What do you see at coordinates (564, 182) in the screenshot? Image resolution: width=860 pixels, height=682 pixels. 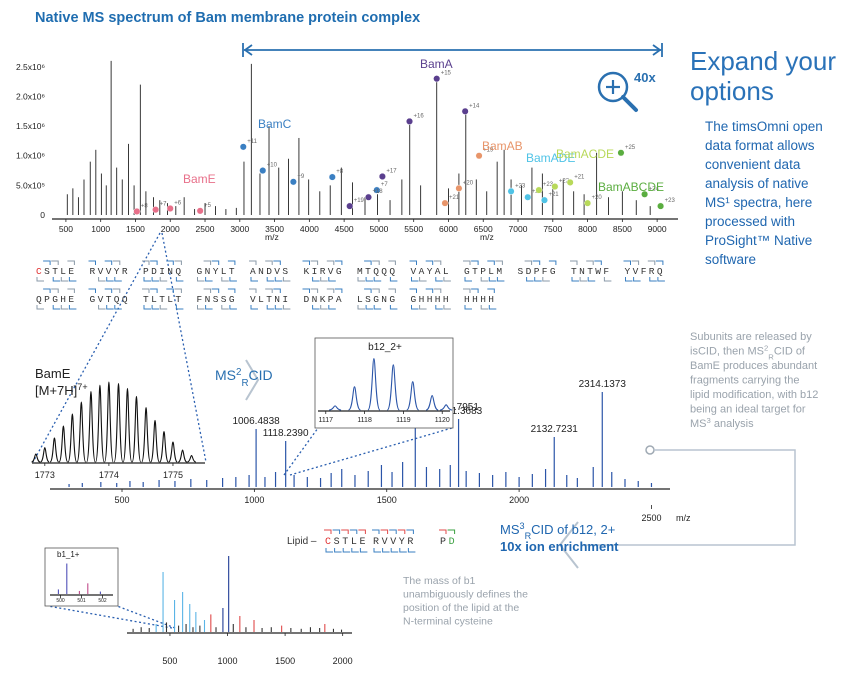 I see `charge-label: +22` at bounding box center [564, 182].